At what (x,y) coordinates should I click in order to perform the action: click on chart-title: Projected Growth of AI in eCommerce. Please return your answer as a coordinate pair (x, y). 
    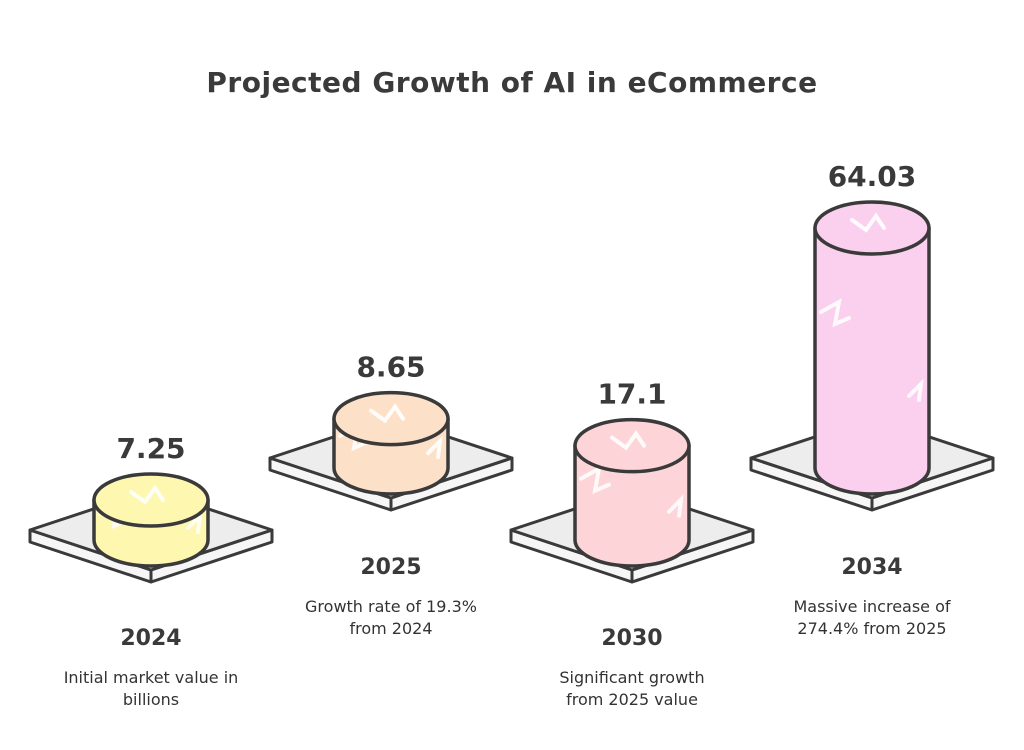
    Looking at the image, I should click on (511, 82).